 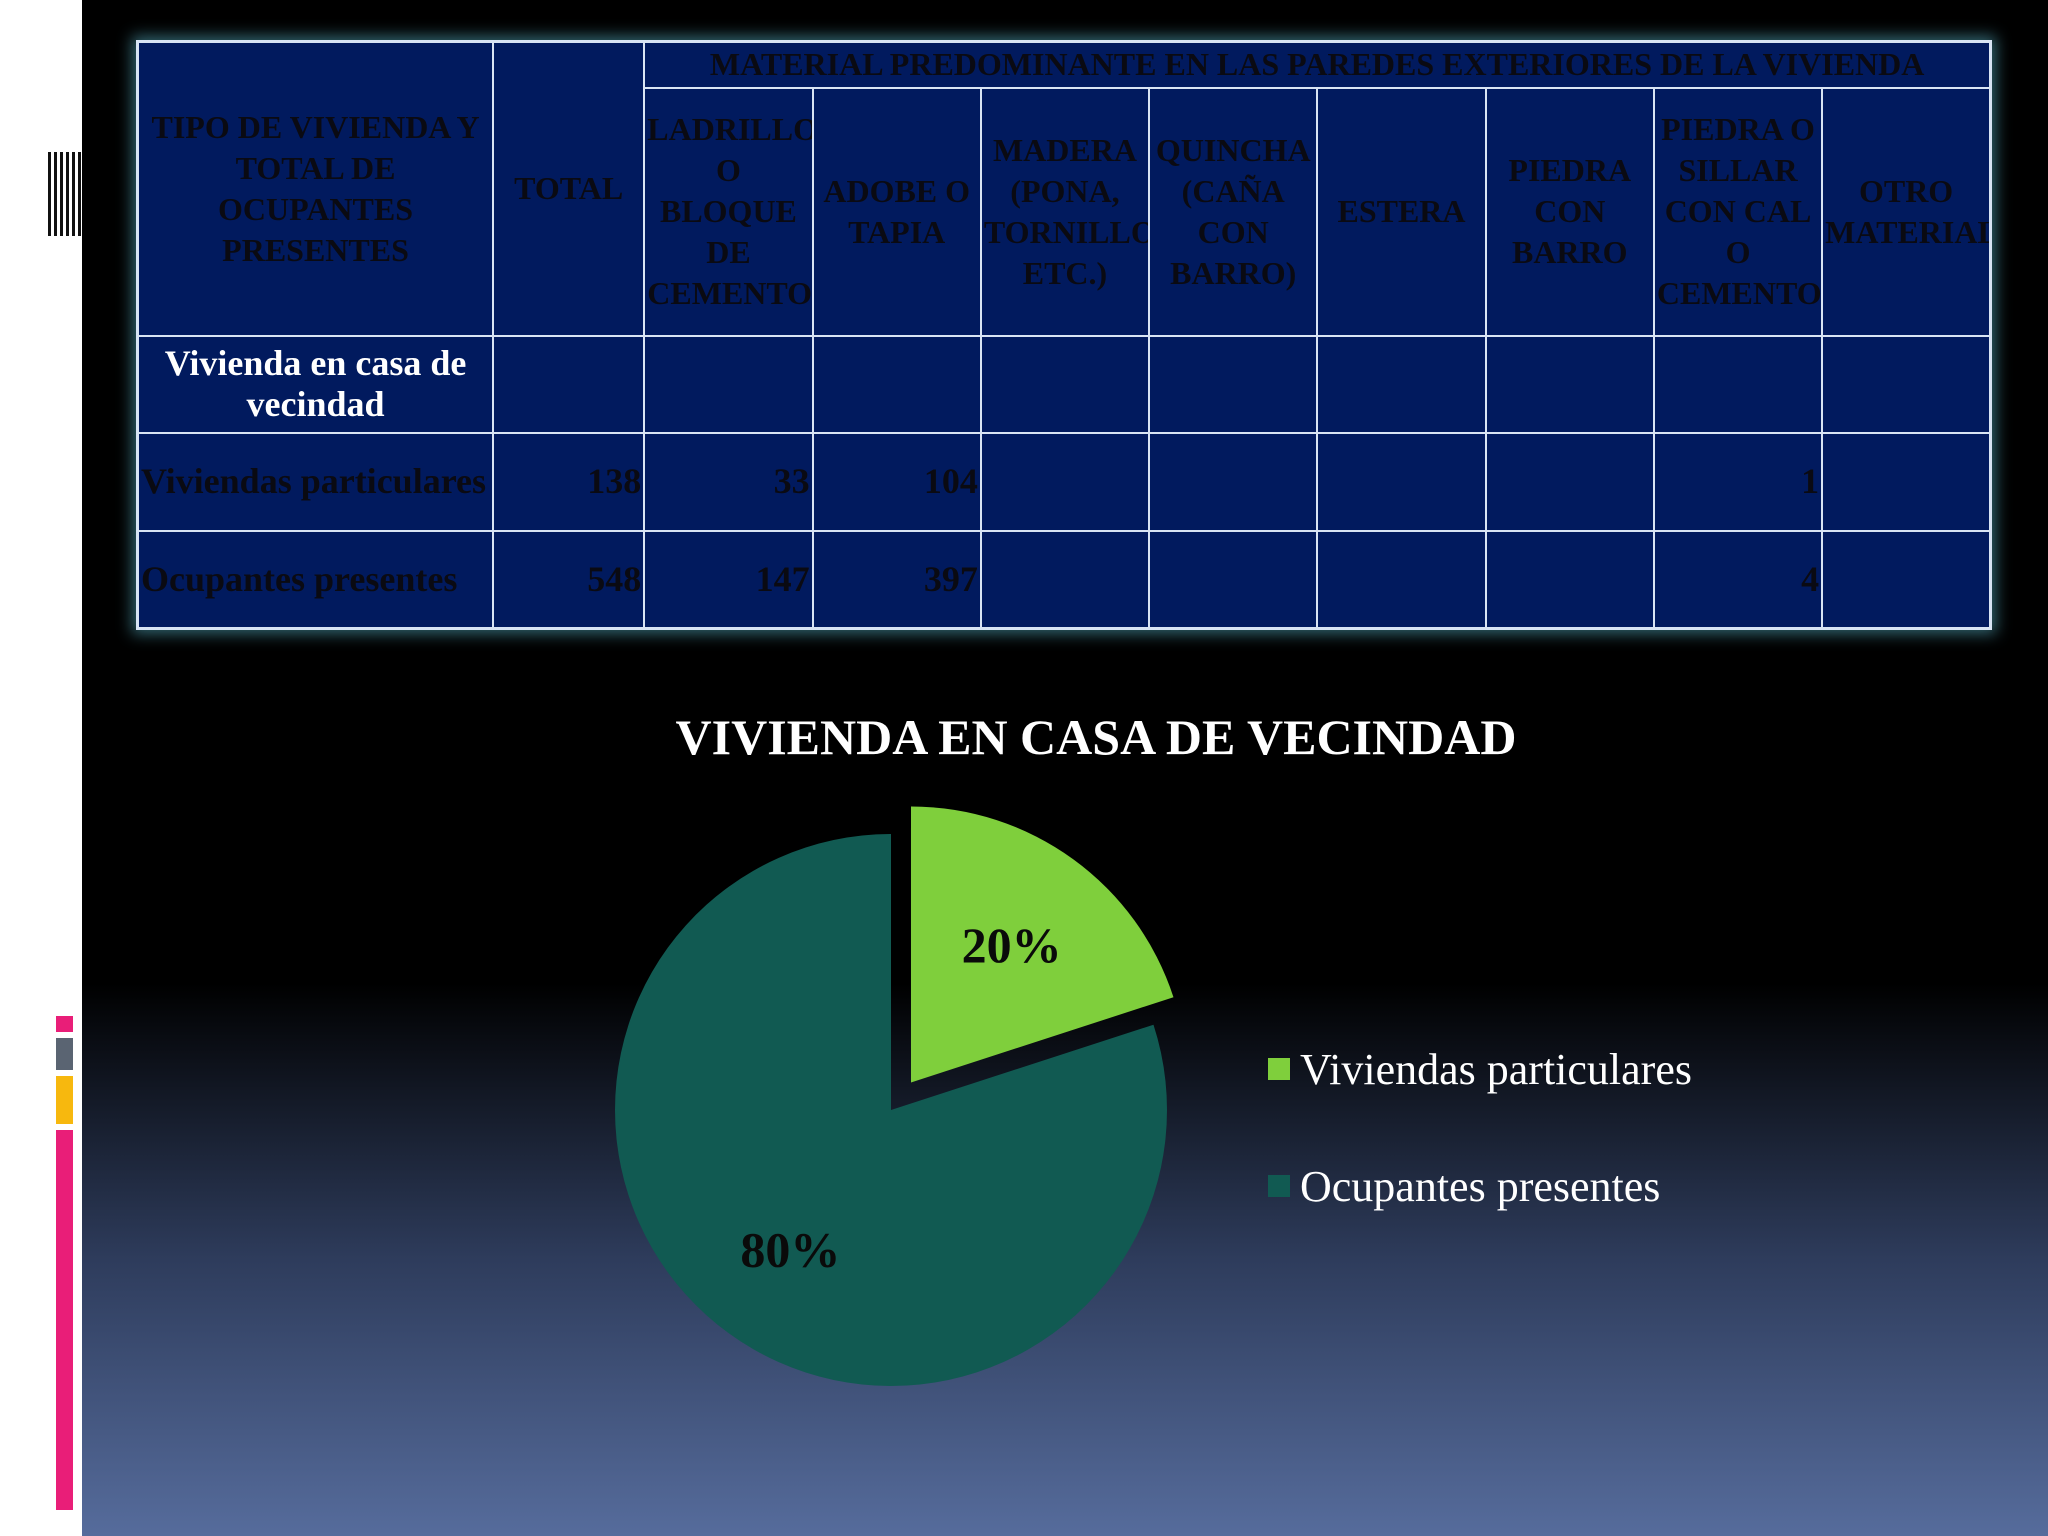 What do you see at coordinates (728, 579) in the screenshot?
I see `table-cell: 147` at bounding box center [728, 579].